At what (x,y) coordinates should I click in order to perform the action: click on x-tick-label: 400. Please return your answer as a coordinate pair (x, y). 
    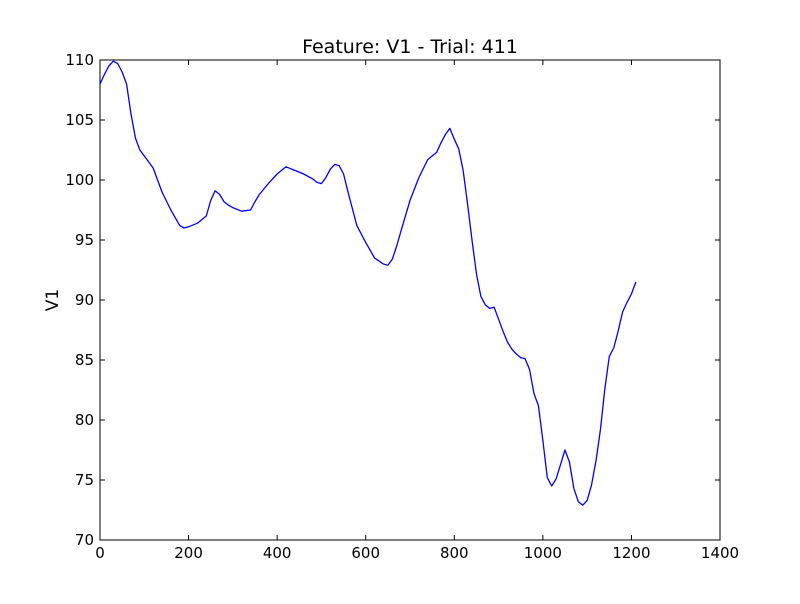
    Looking at the image, I should click on (277, 553).